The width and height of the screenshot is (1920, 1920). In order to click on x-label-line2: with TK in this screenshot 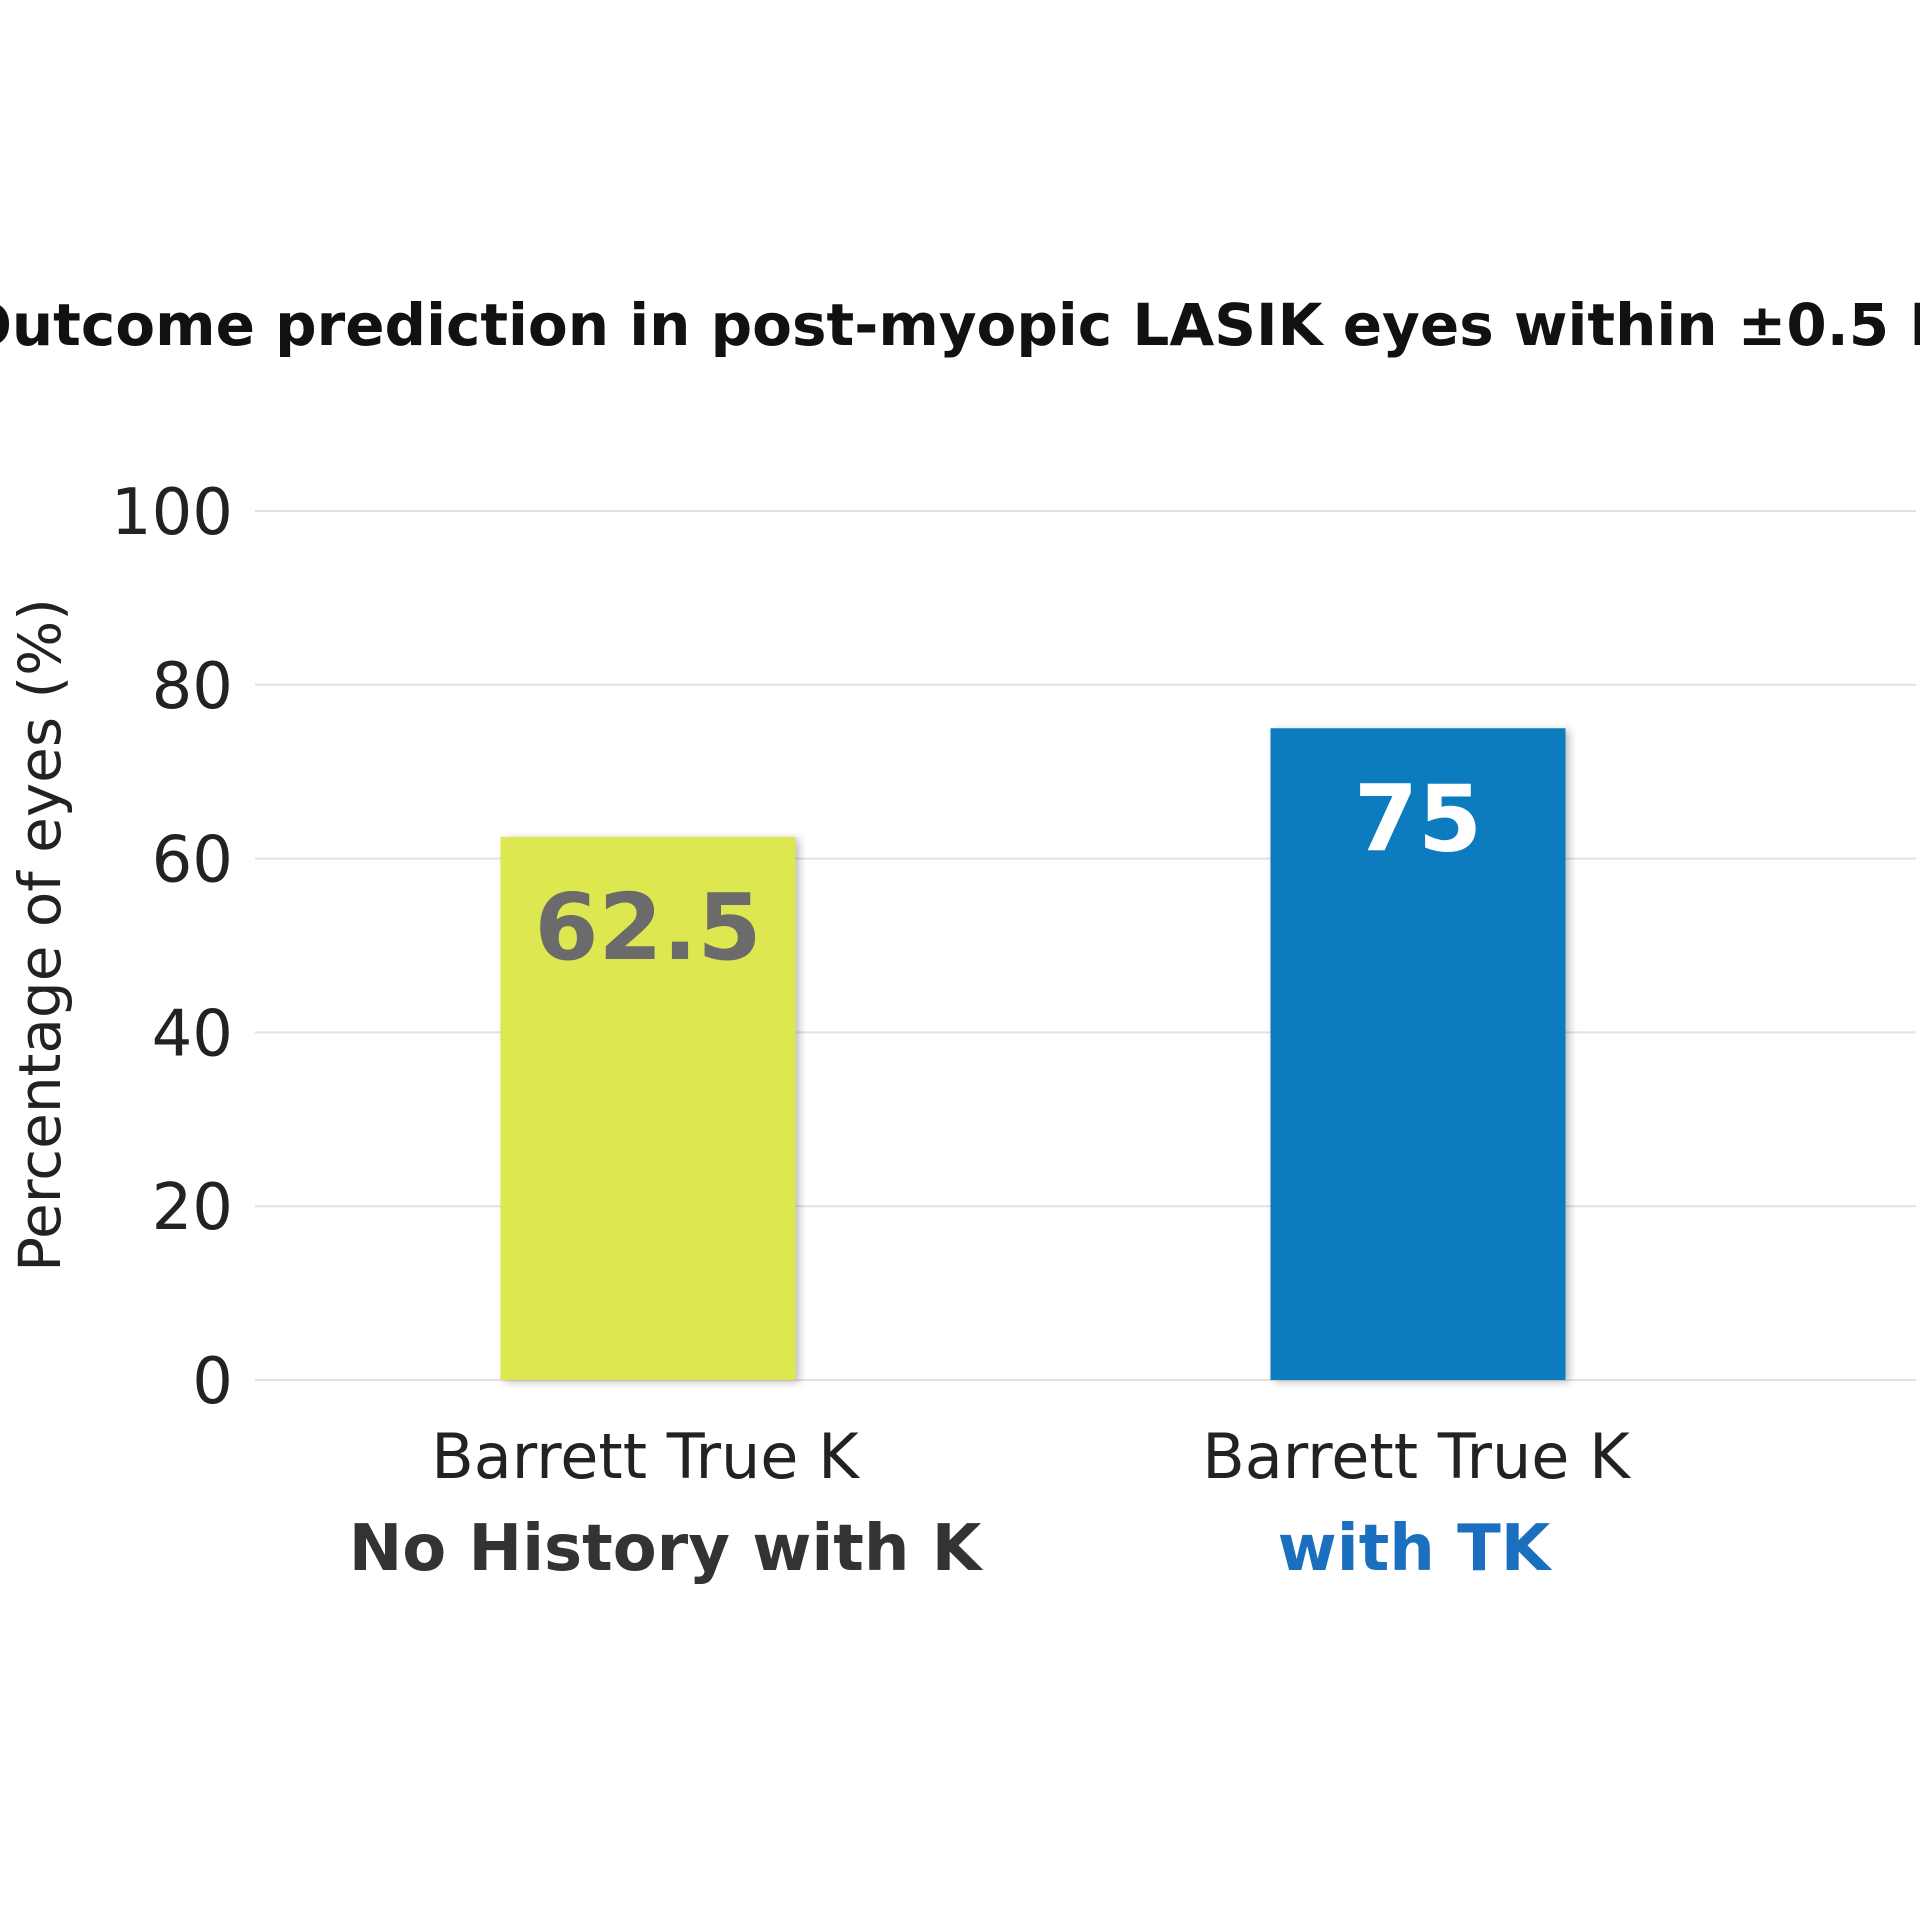, I will do `click(1415, 1549)`.